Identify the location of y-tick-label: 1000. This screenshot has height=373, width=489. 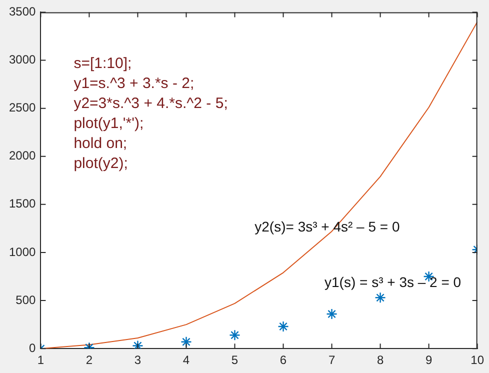
(22, 251).